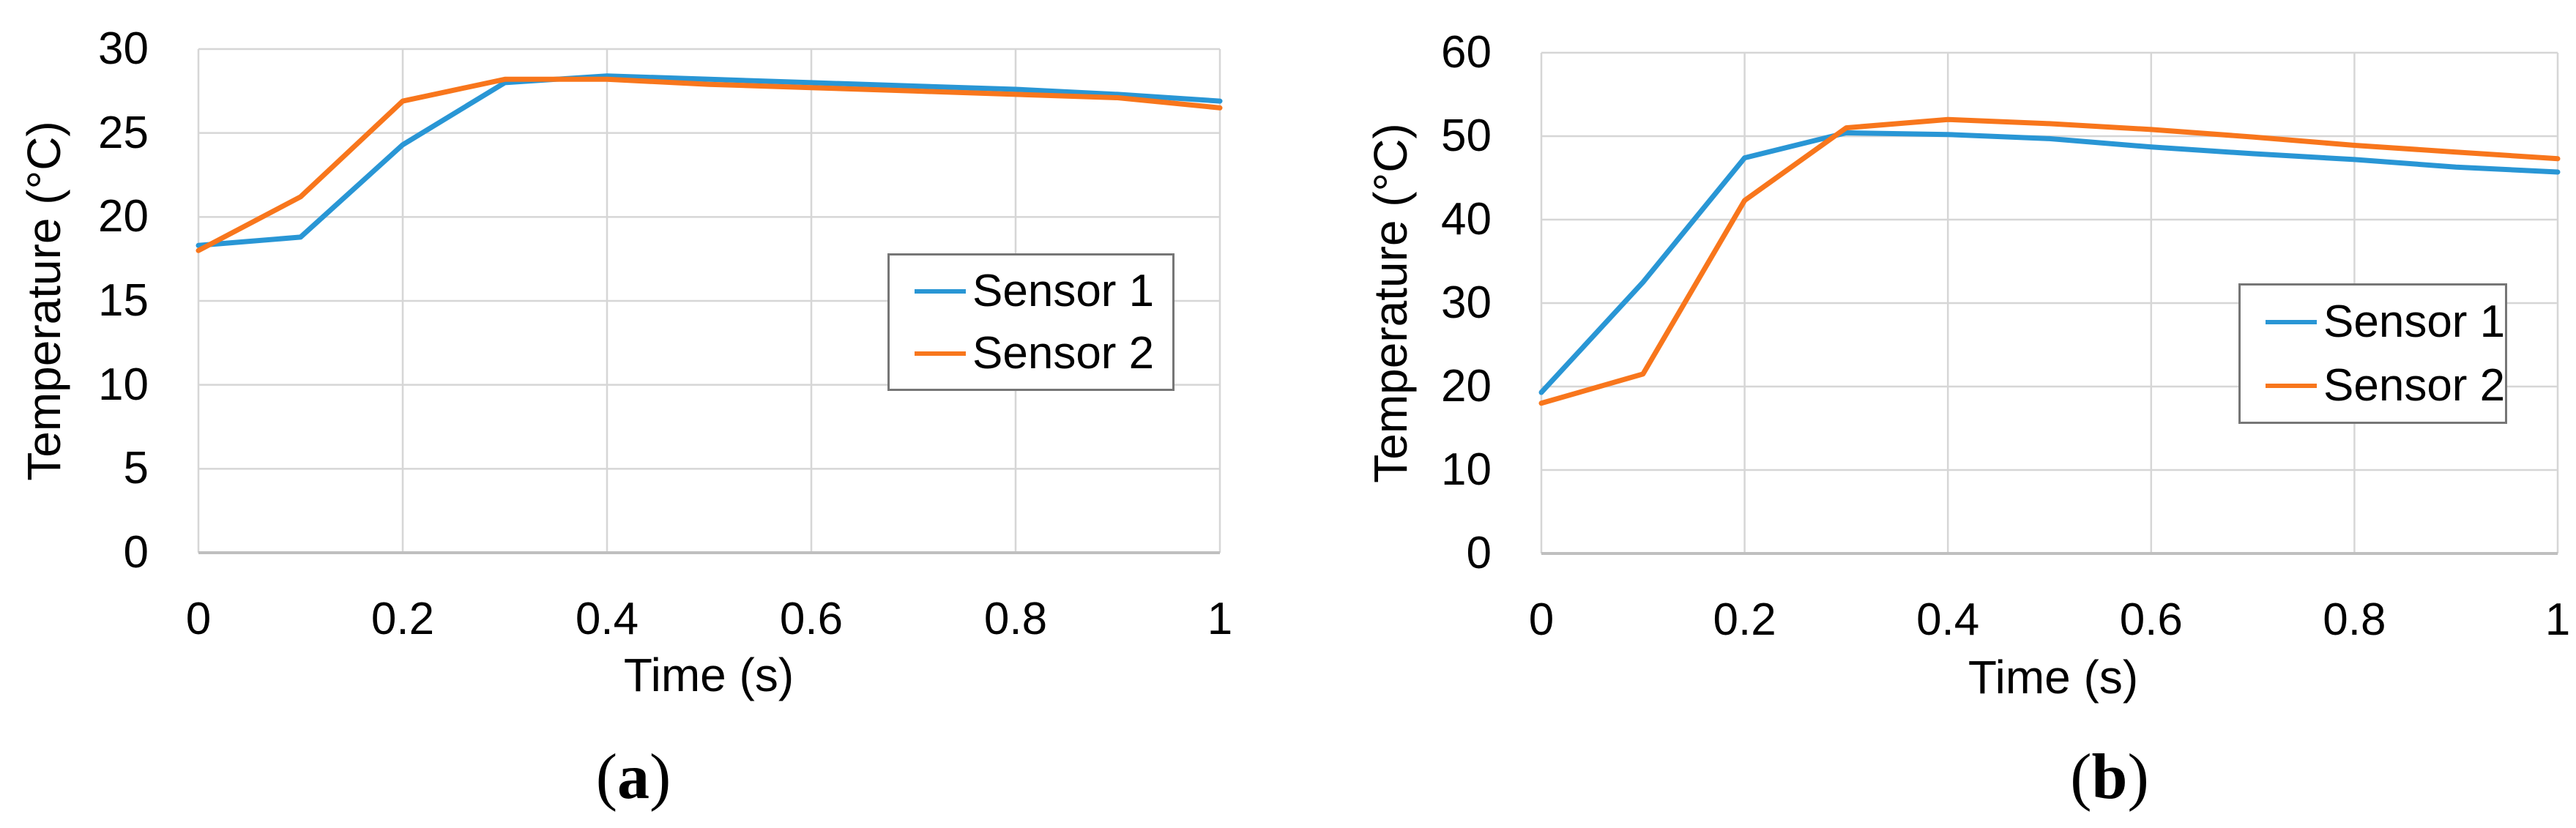 The width and height of the screenshot is (2576, 828). Describe the element at coordinates (123, 132) in the screenshot. I see `y-tick-label: 25` at that location.